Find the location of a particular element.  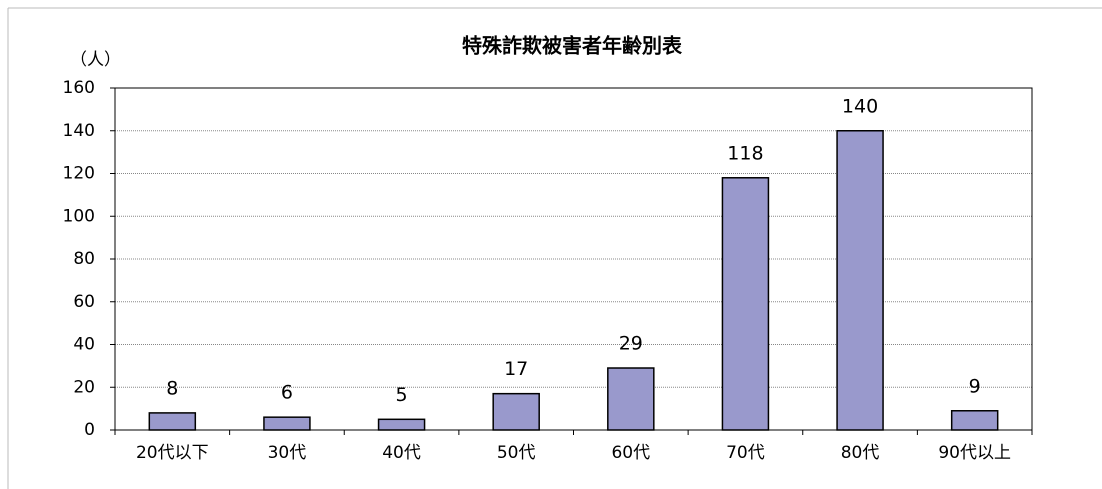

x-tick-label: 60代 is located at coordinates (630, 453).